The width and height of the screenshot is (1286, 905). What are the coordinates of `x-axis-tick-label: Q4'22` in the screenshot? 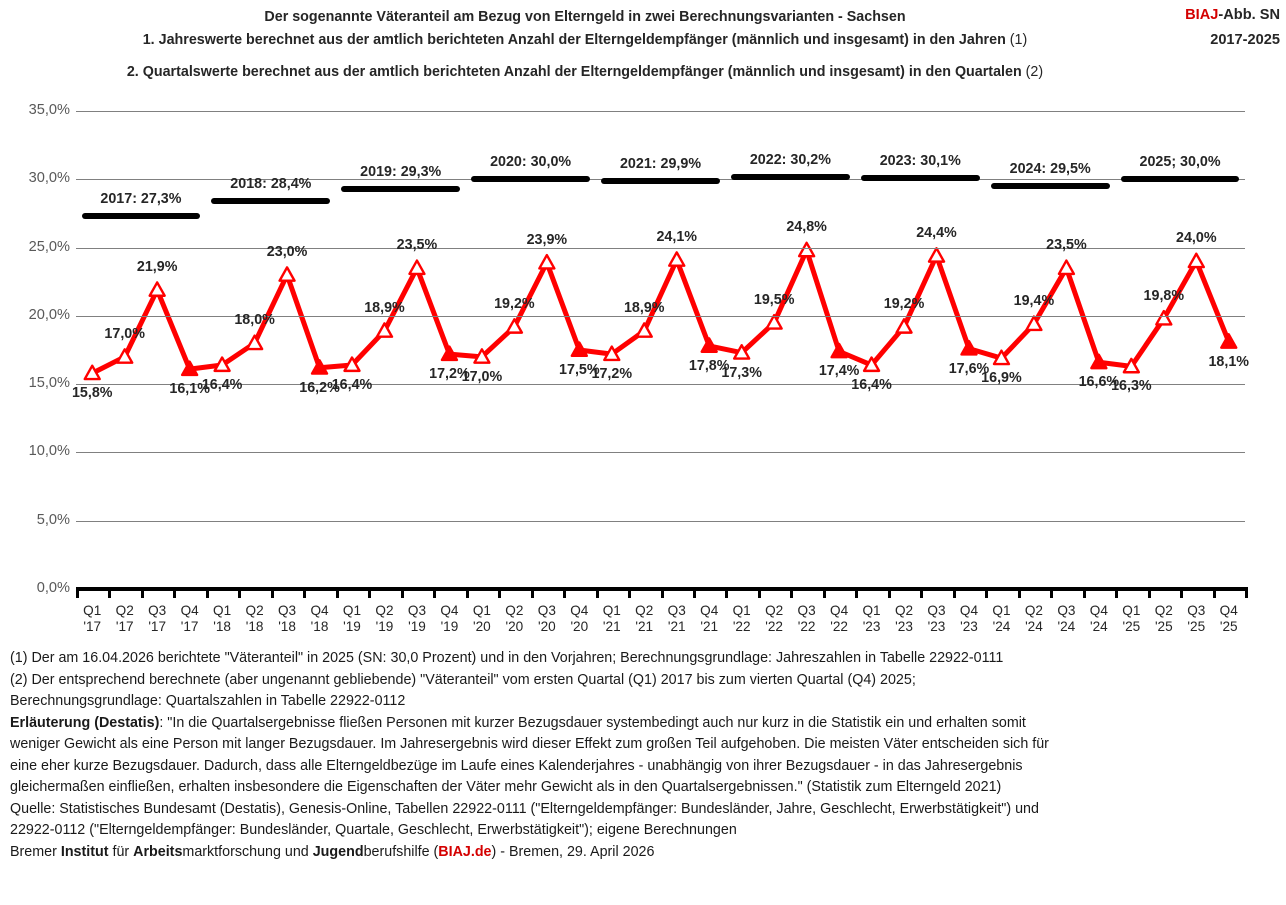 It's located at (839, 619).